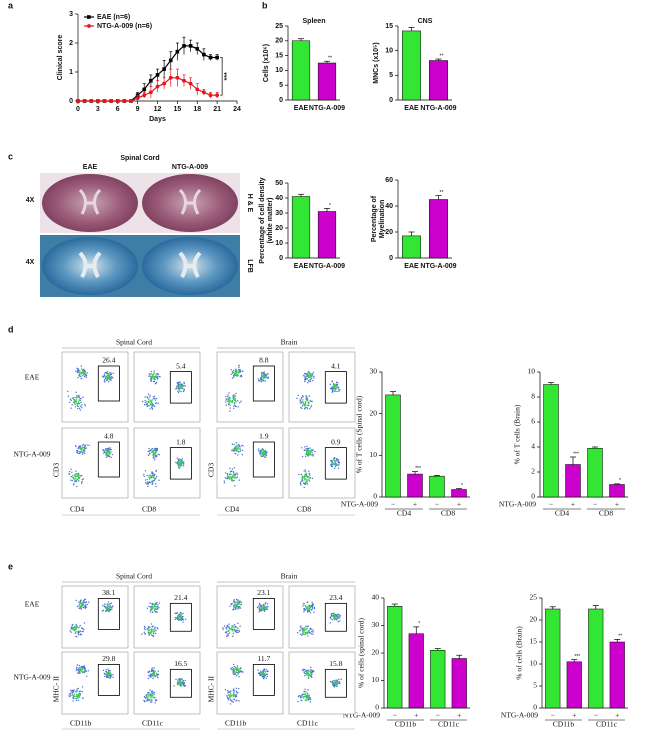  What do you see at coordinates (113, 17) in the screenshot?
I see `legend-label: EAE (n=6)` at bounding box center [113, 17].